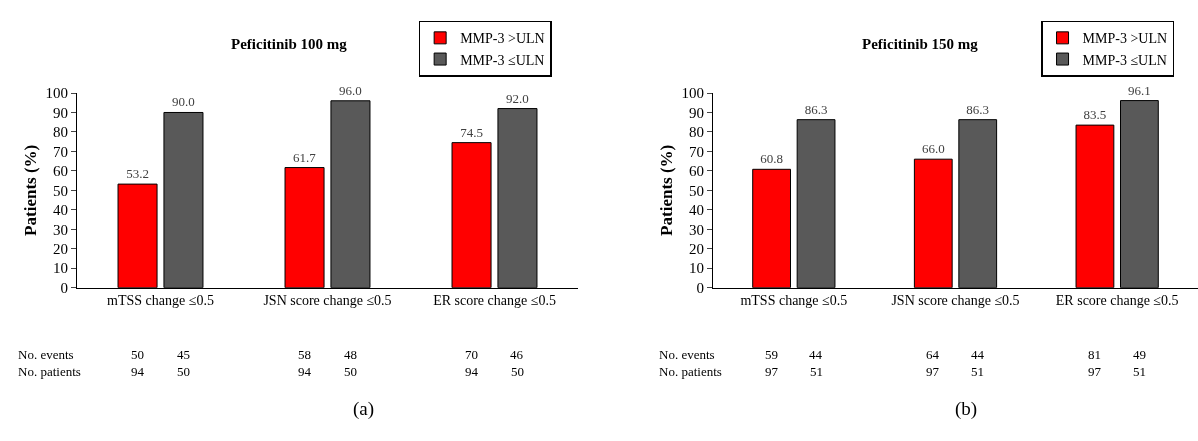 The image size is (1198, 441). What do you see at coordinates (517, 354) in the screenshot?
I see `text: 46` at bounding box center [517, 354].